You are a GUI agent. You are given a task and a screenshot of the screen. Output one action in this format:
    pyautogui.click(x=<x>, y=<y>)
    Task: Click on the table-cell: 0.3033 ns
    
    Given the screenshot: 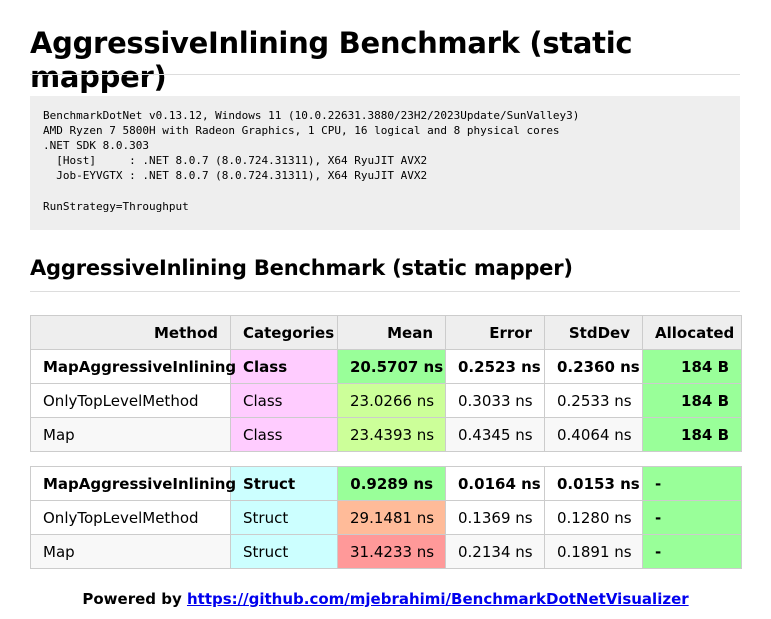 What is the action you would take?
    pyautogui.click(x=495, y=400)
    